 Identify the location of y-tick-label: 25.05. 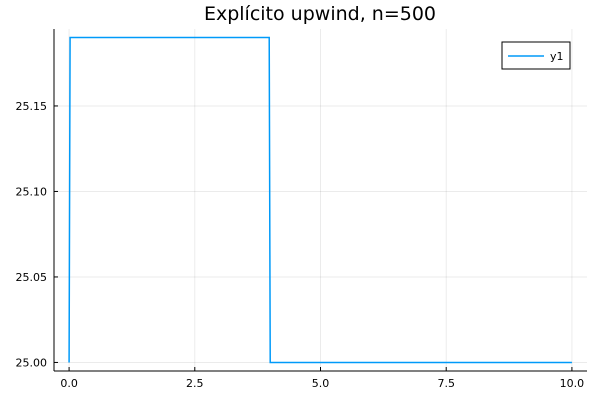
(32, 277).